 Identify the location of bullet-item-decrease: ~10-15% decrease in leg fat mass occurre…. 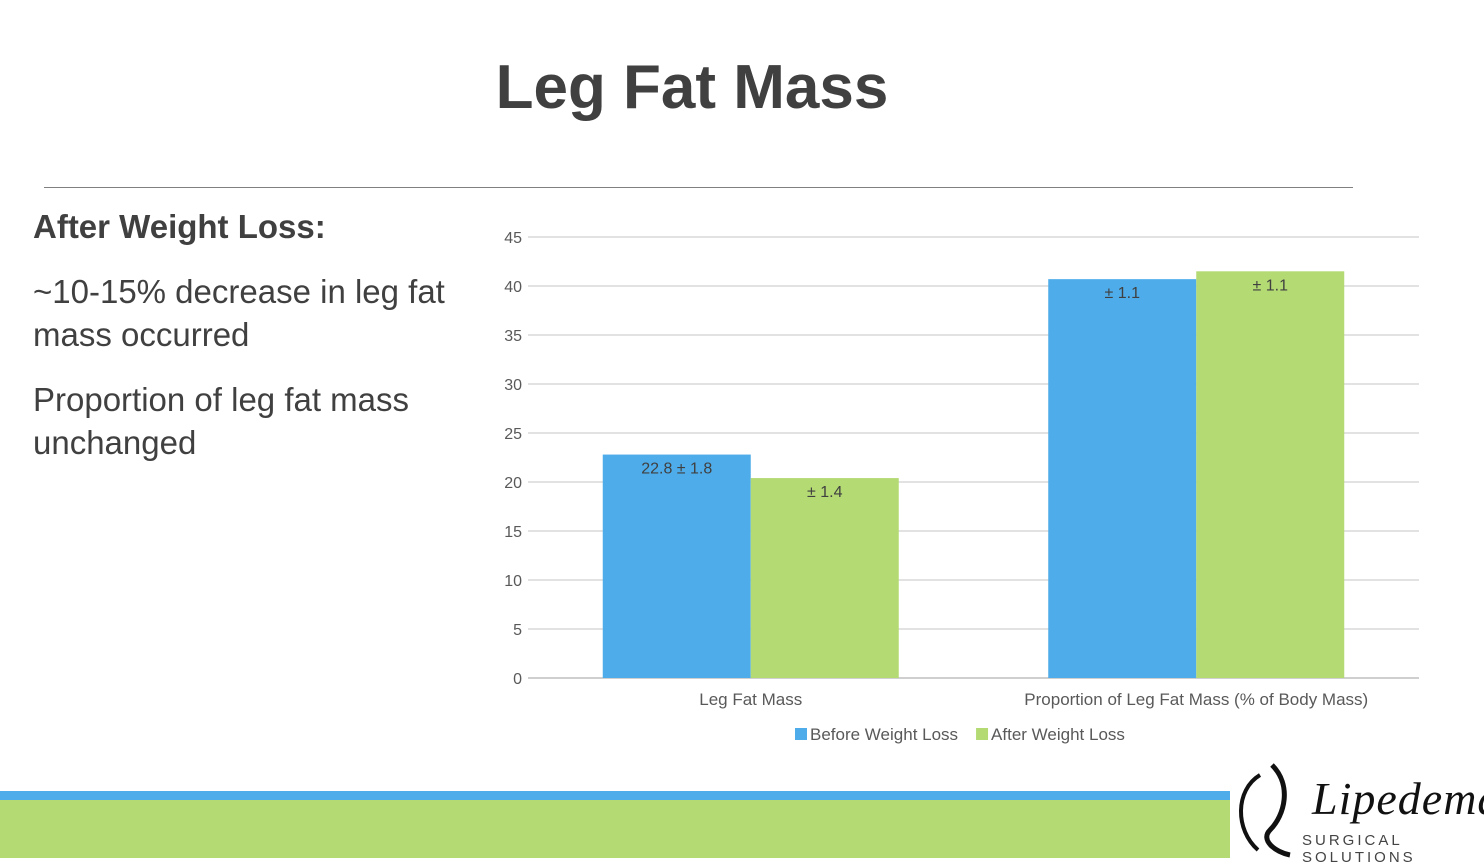
(239, 313).